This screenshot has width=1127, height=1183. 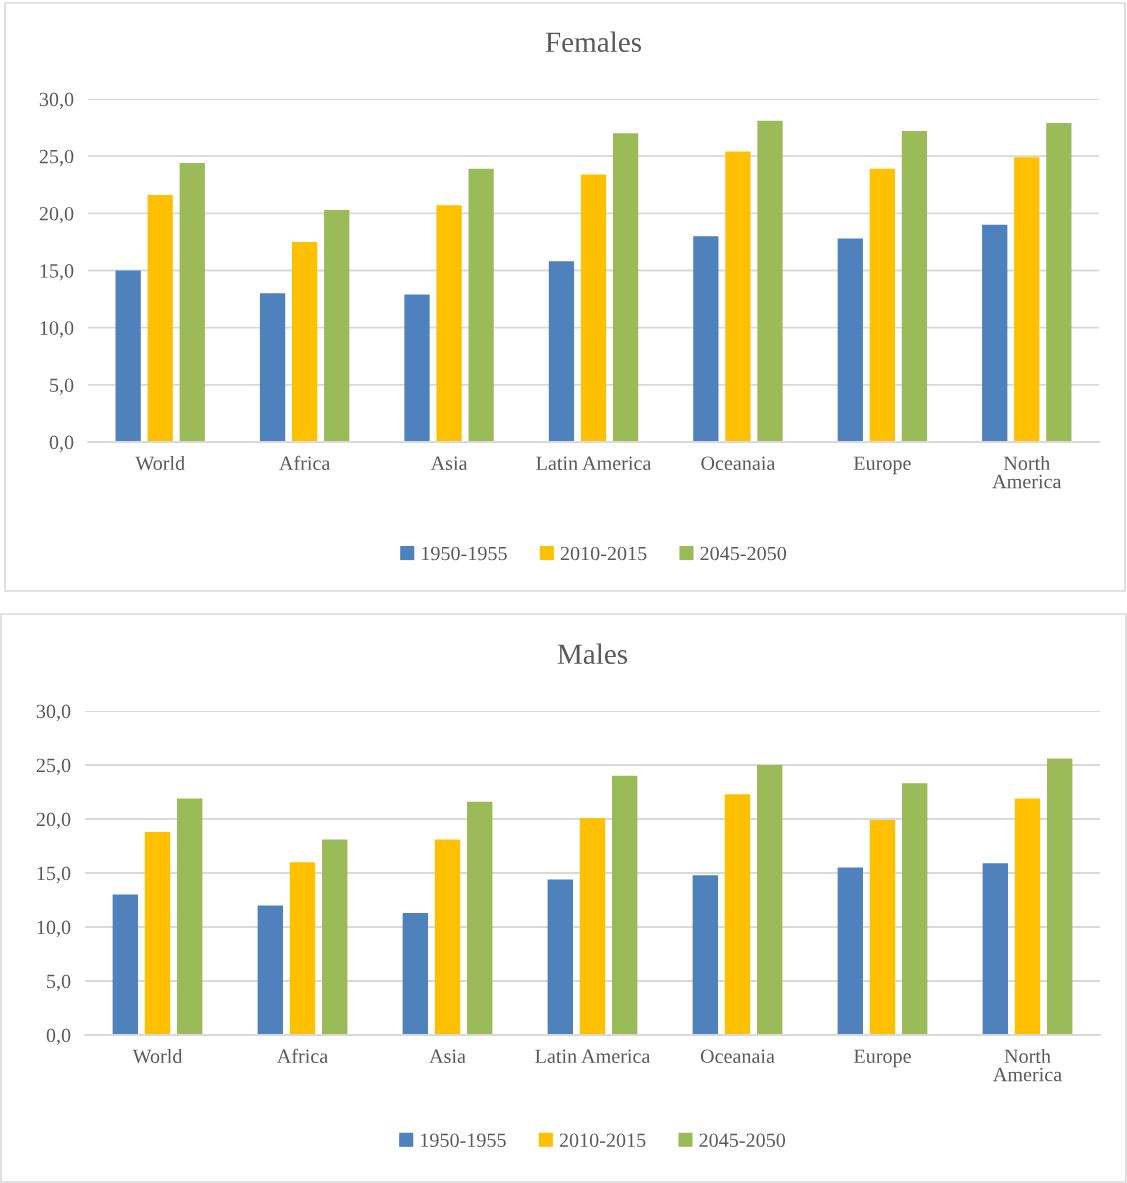 I want to click on chart-title: Females, so click(x=593, y=42).